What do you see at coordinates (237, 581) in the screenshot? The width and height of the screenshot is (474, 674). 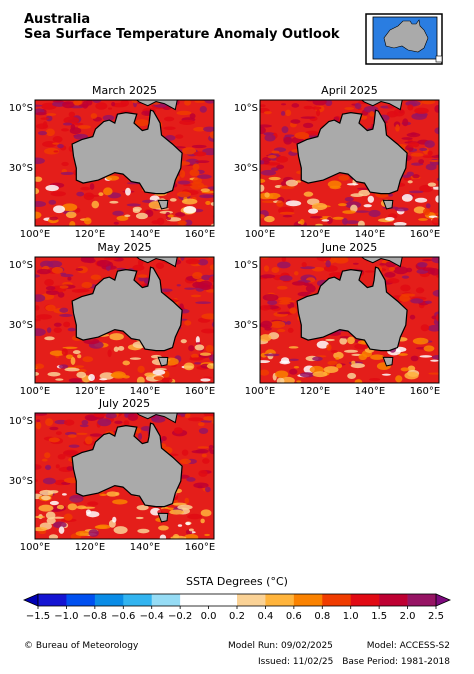 I see `colorbar-label: SSTA Degrees (°C)` at bounding box center [237, 581].